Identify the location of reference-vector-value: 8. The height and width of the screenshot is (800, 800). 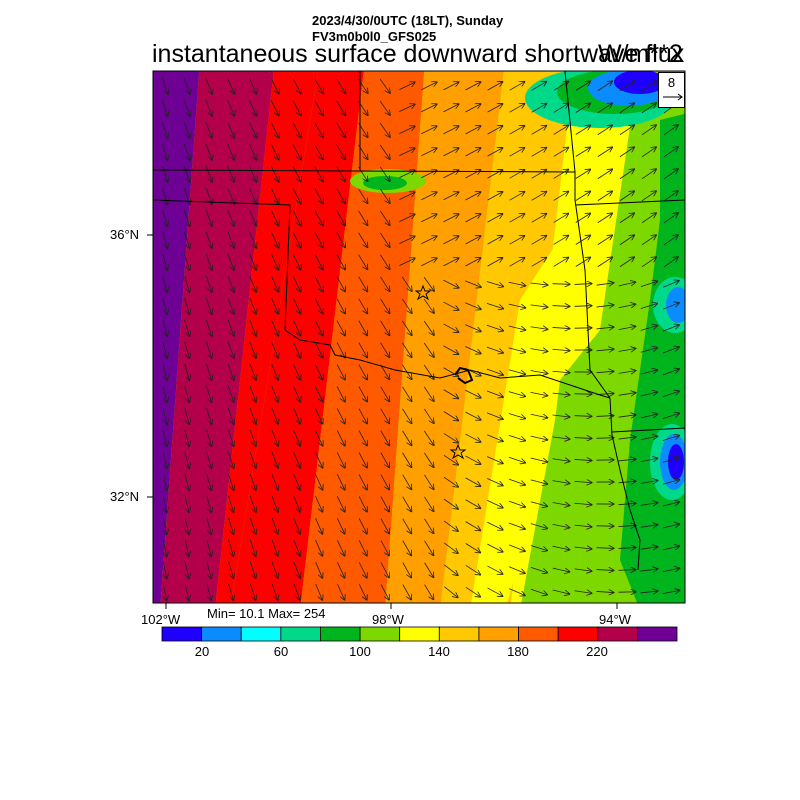
(671, 82).